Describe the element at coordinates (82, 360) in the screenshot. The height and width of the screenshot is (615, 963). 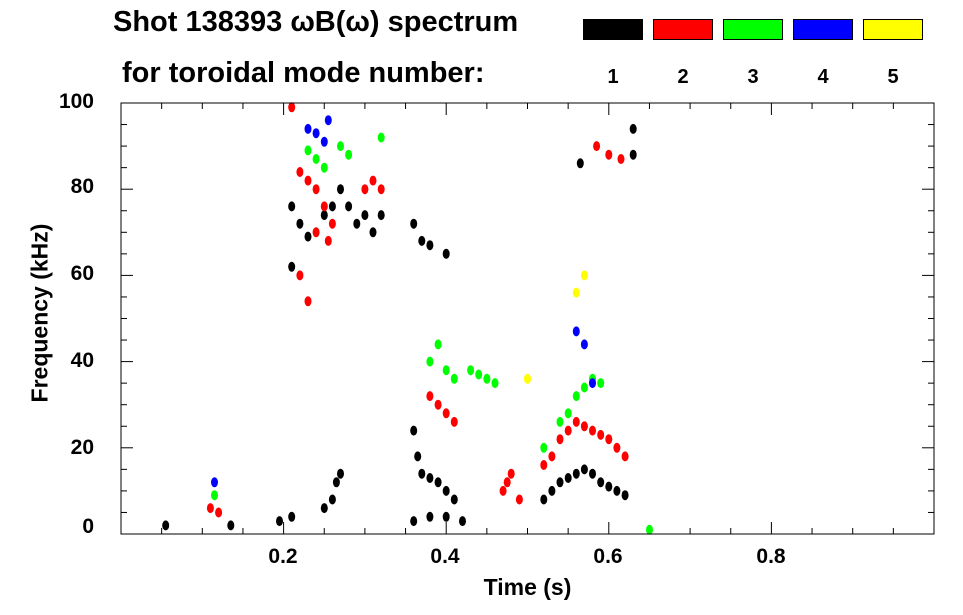
I see `y-tick-label-40: 40` at that location.